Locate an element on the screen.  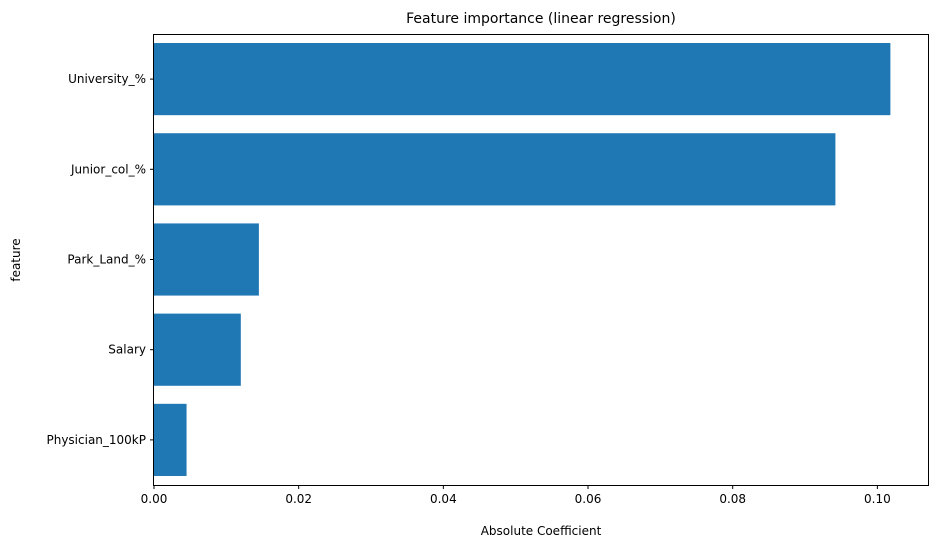
x-tick-label: 0.00 is located at coordinates (154, 499).